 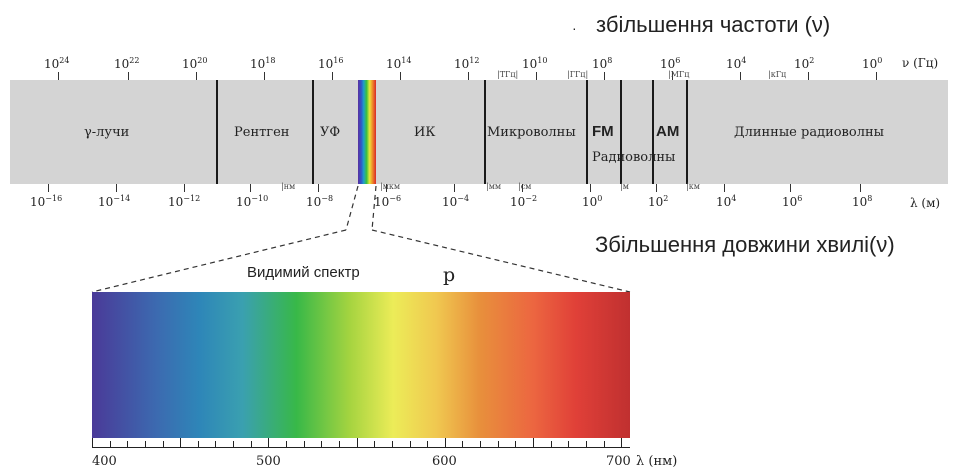 What do you see at coordinates (658, 201) in the screenshot?
I see `wave-label: 102` at bounding box center [658, 201].